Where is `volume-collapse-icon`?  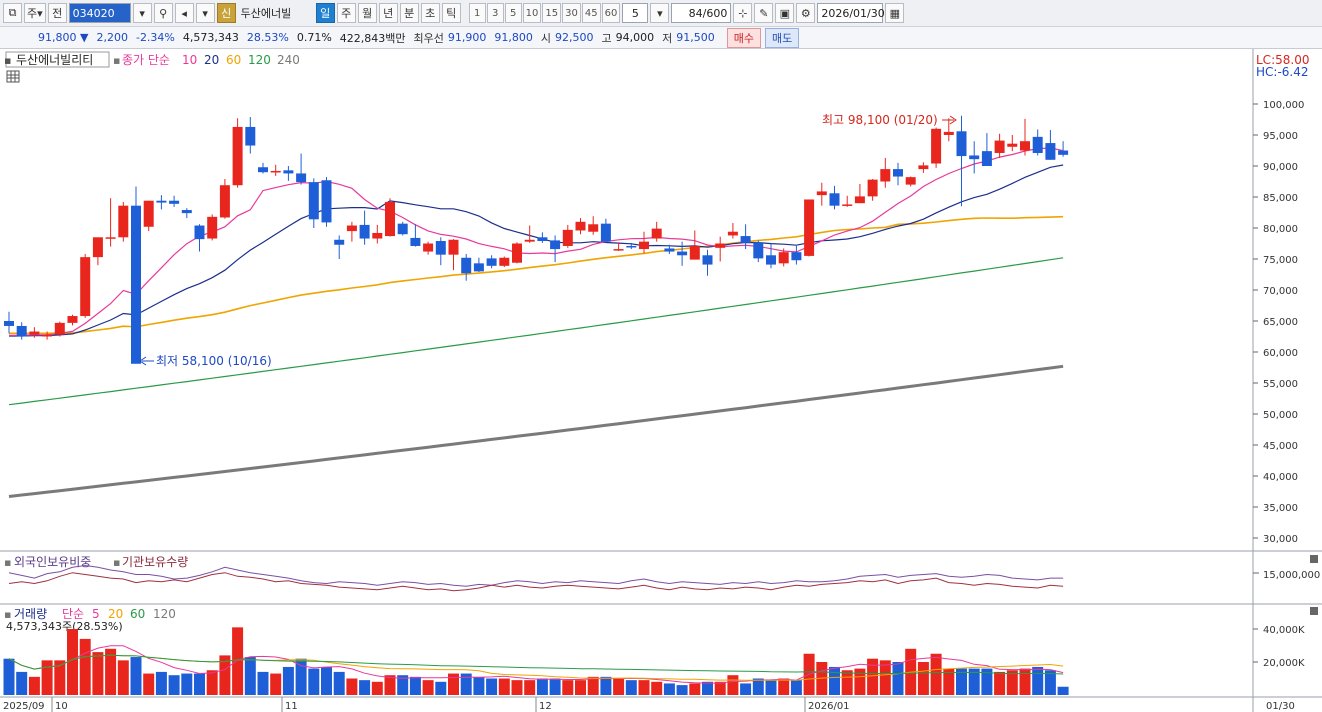 volume-collapse-icon is located at coordinates (1314, 611).